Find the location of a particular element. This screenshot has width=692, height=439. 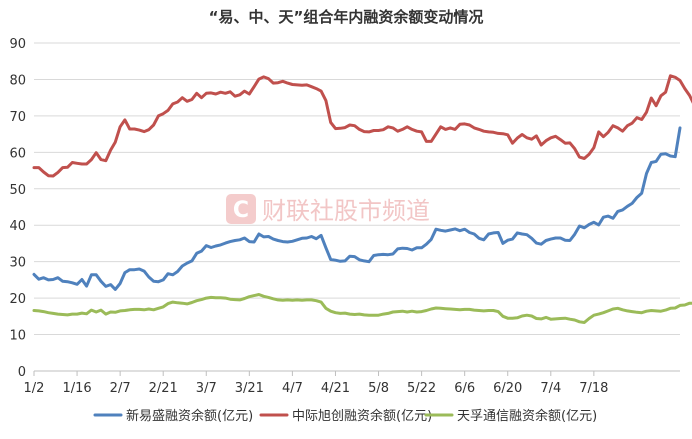

x-tick-label: 5/22 is located at coordinates (421, 388).